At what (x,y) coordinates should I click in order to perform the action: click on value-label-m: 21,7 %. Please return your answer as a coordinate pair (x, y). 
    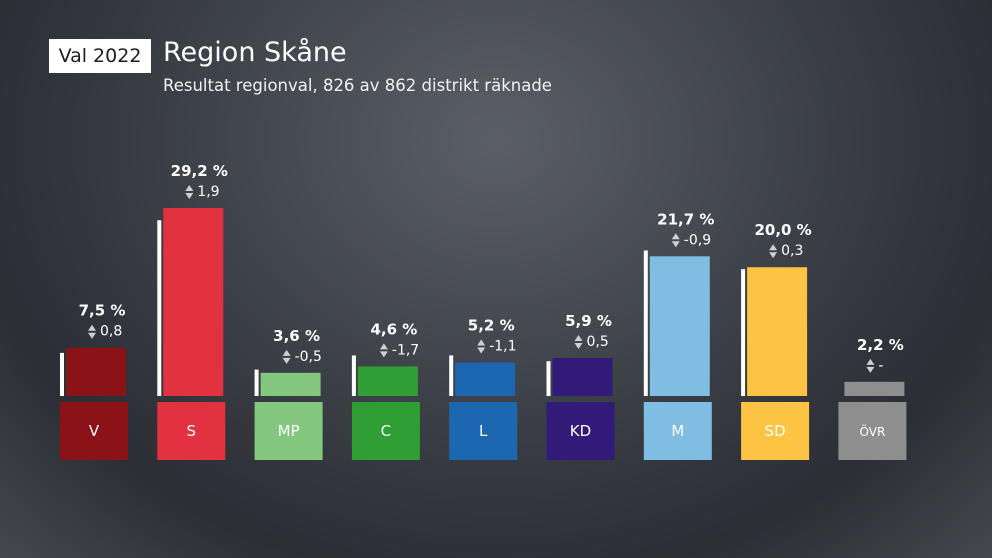
    Looking at the image, I should click on (685, 219).